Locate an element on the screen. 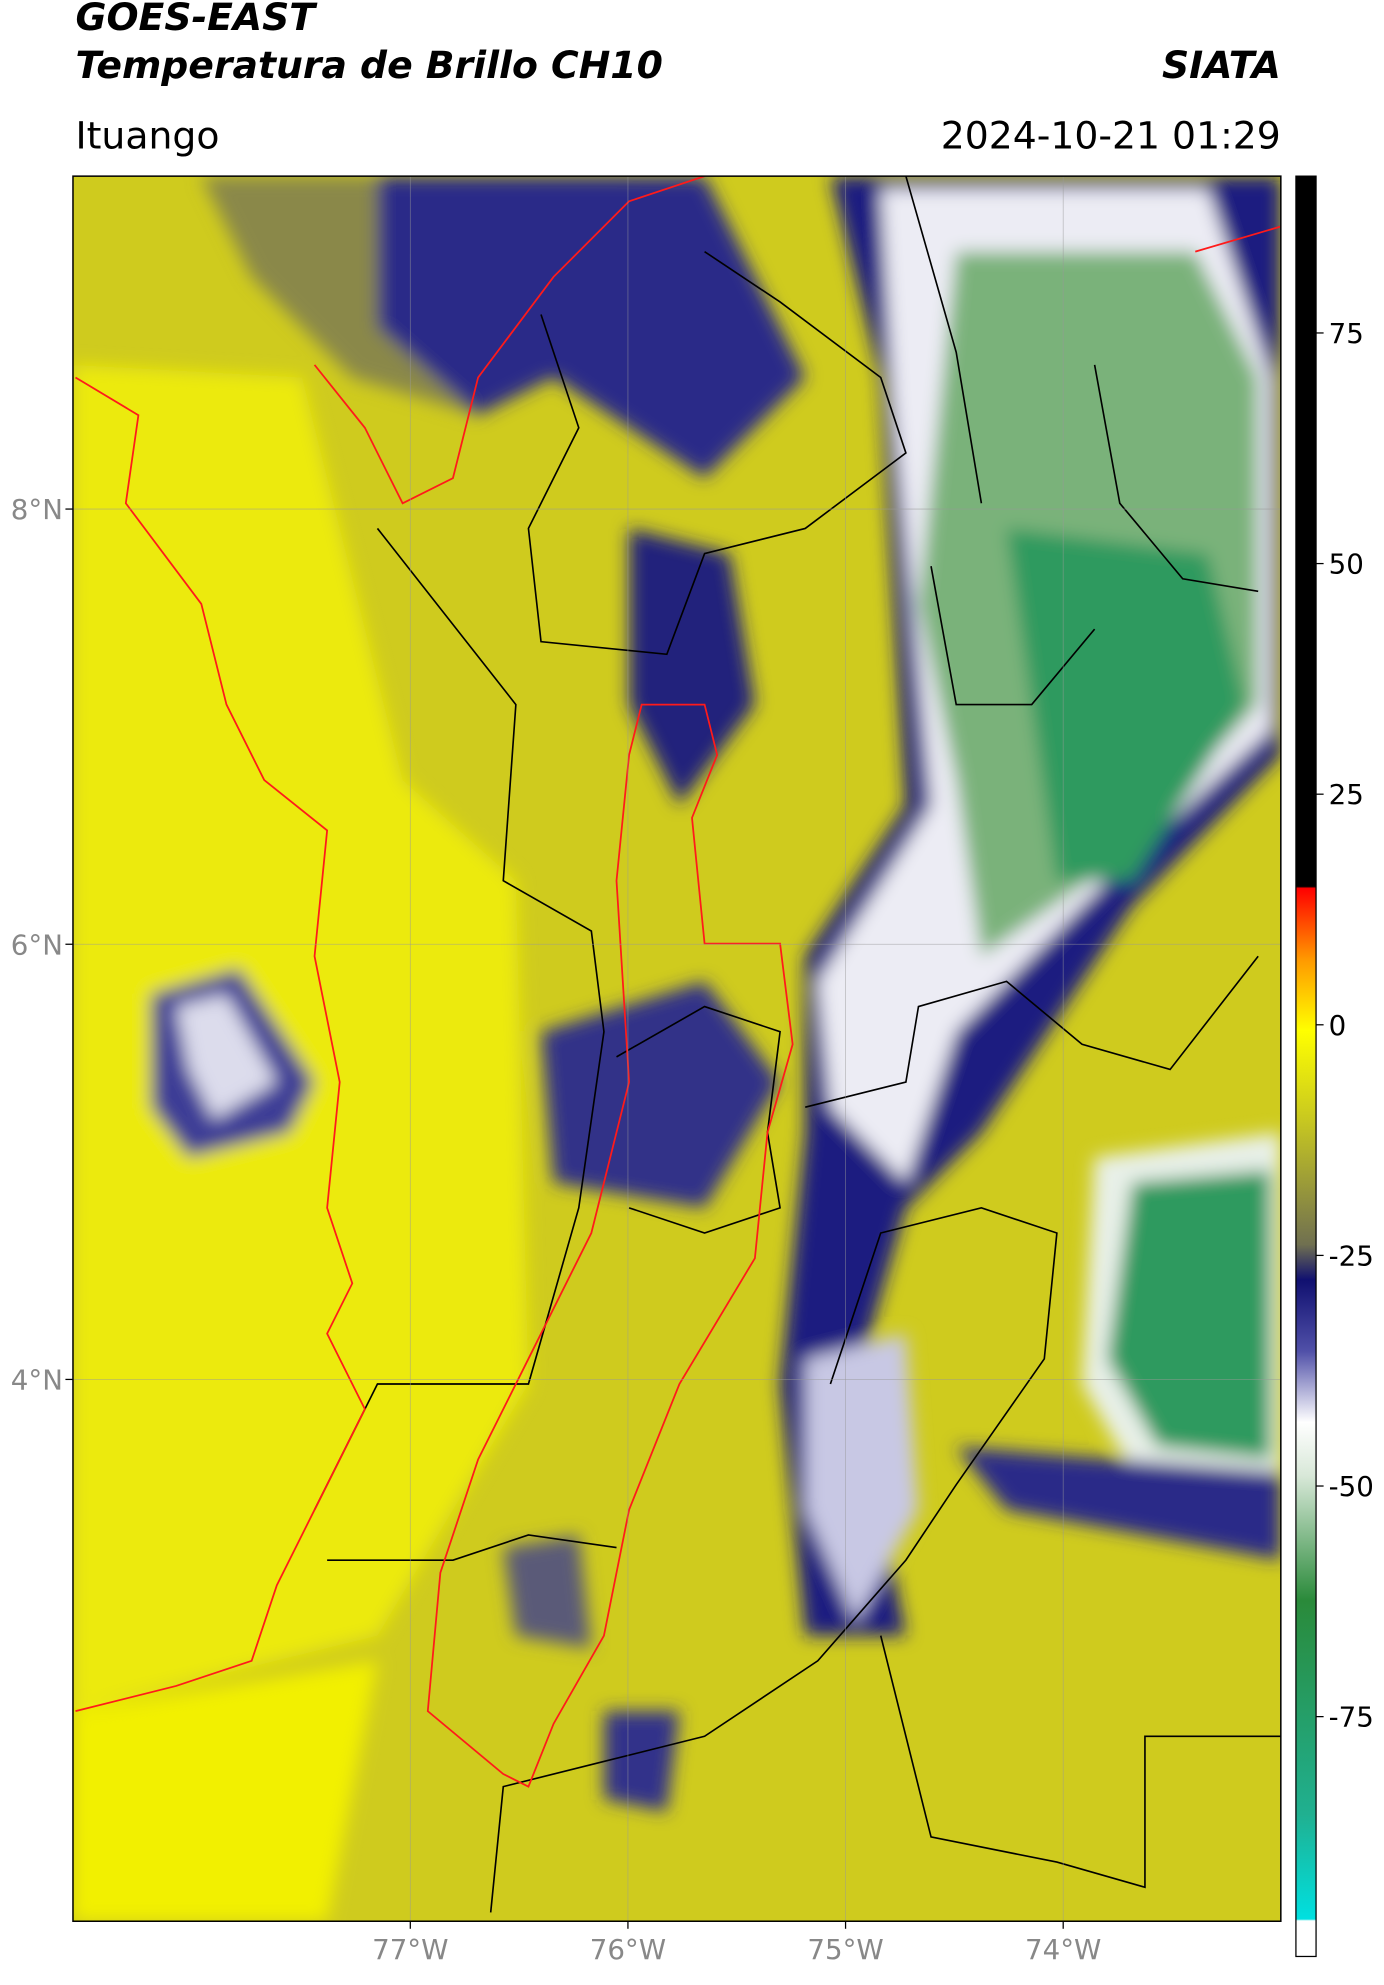 This screenshot has height=1985, width=1384. x-tick-label: 77°W is located at coordinates (410, 1949).